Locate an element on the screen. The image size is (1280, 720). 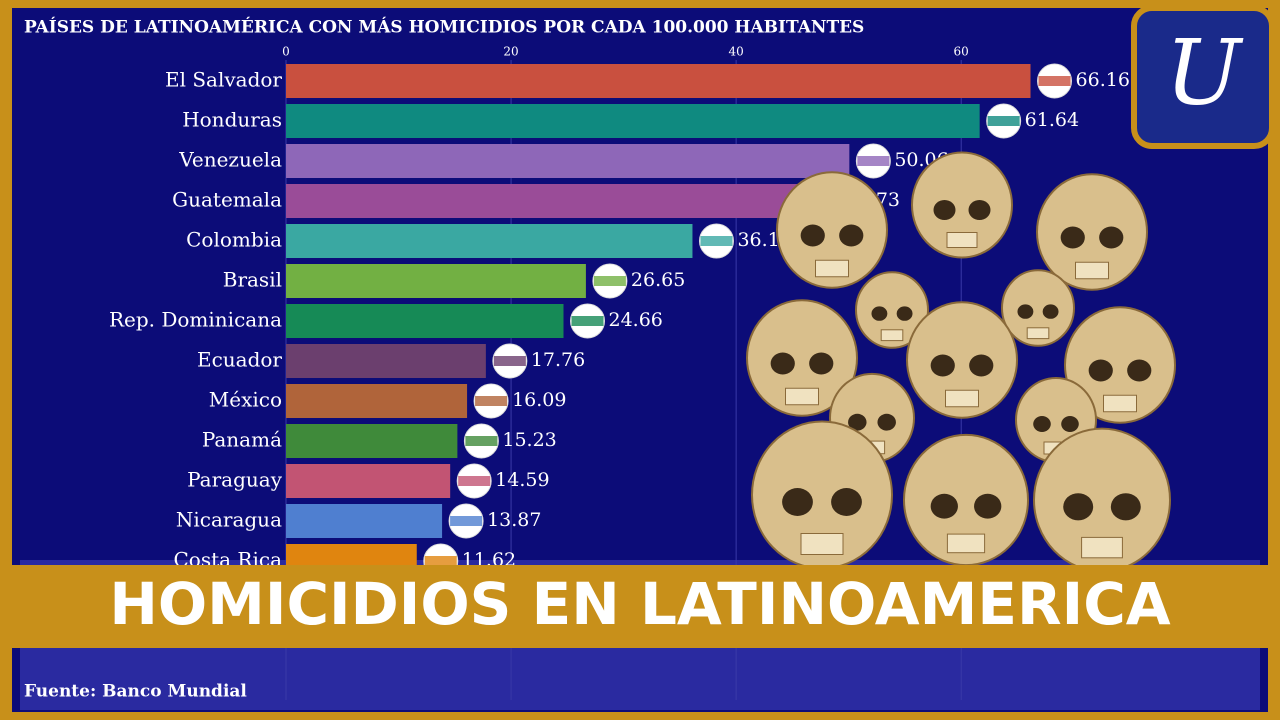
banner is located at coordinates (640, 606).